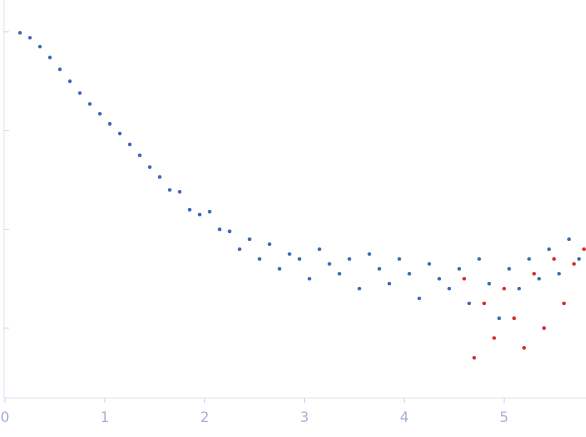 The image size is (586, 437). Describe the element at coordinates (504, 418) in the screenshot. I see `x-tick-label: 5` at that location.